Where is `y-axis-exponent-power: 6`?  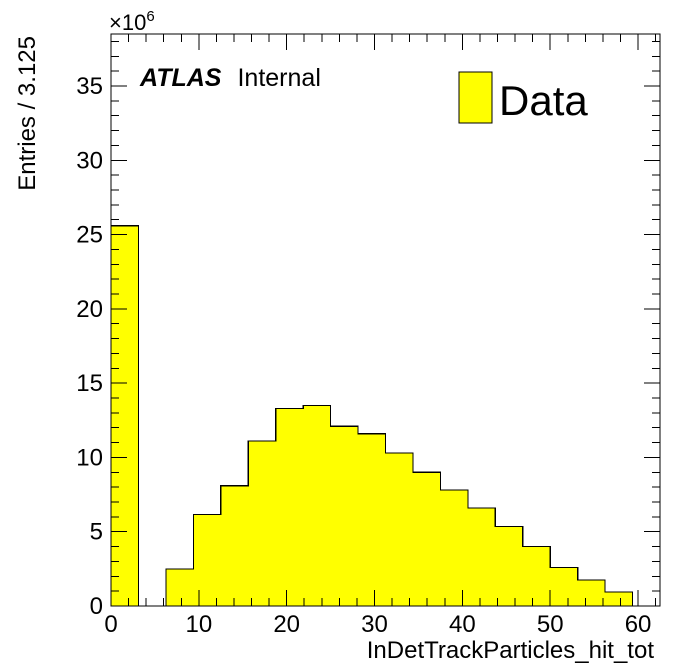
y-axis-exponent-power: 6 is located at coordinates (150, 16).